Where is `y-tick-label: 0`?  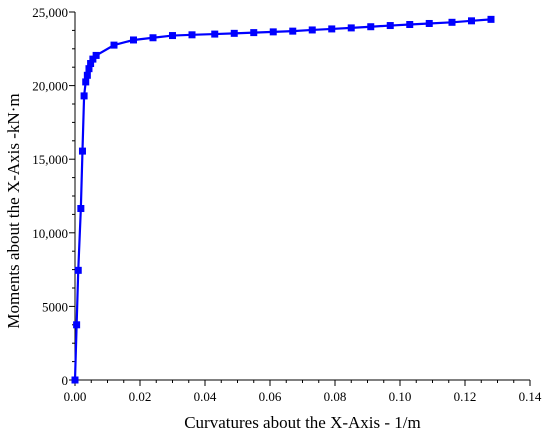 y-tick-label: 0 is located at coordinates (65, 380).